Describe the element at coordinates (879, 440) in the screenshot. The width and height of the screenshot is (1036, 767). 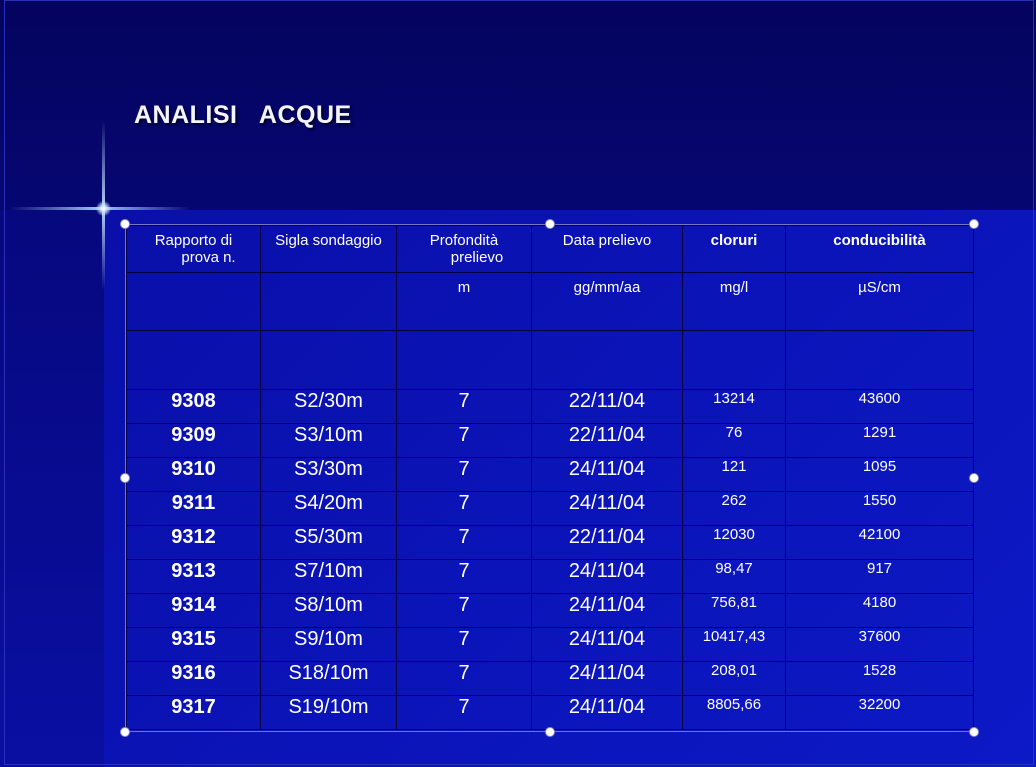
I see `cell-conducibilita: 1291` at that location.